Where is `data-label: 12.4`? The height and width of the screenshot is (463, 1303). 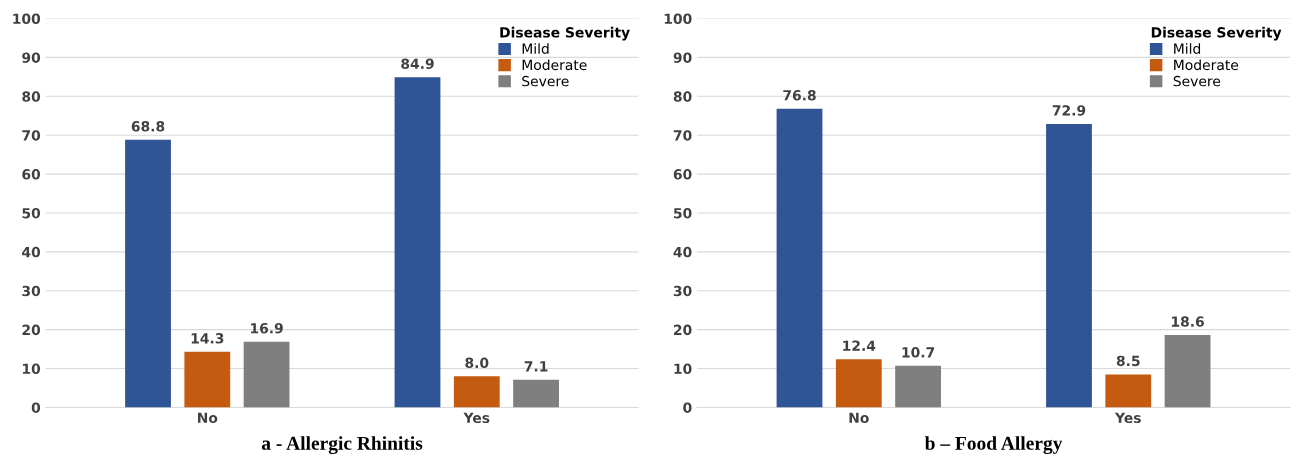 data-label: 12.4 is located at coordinates (859, 345).